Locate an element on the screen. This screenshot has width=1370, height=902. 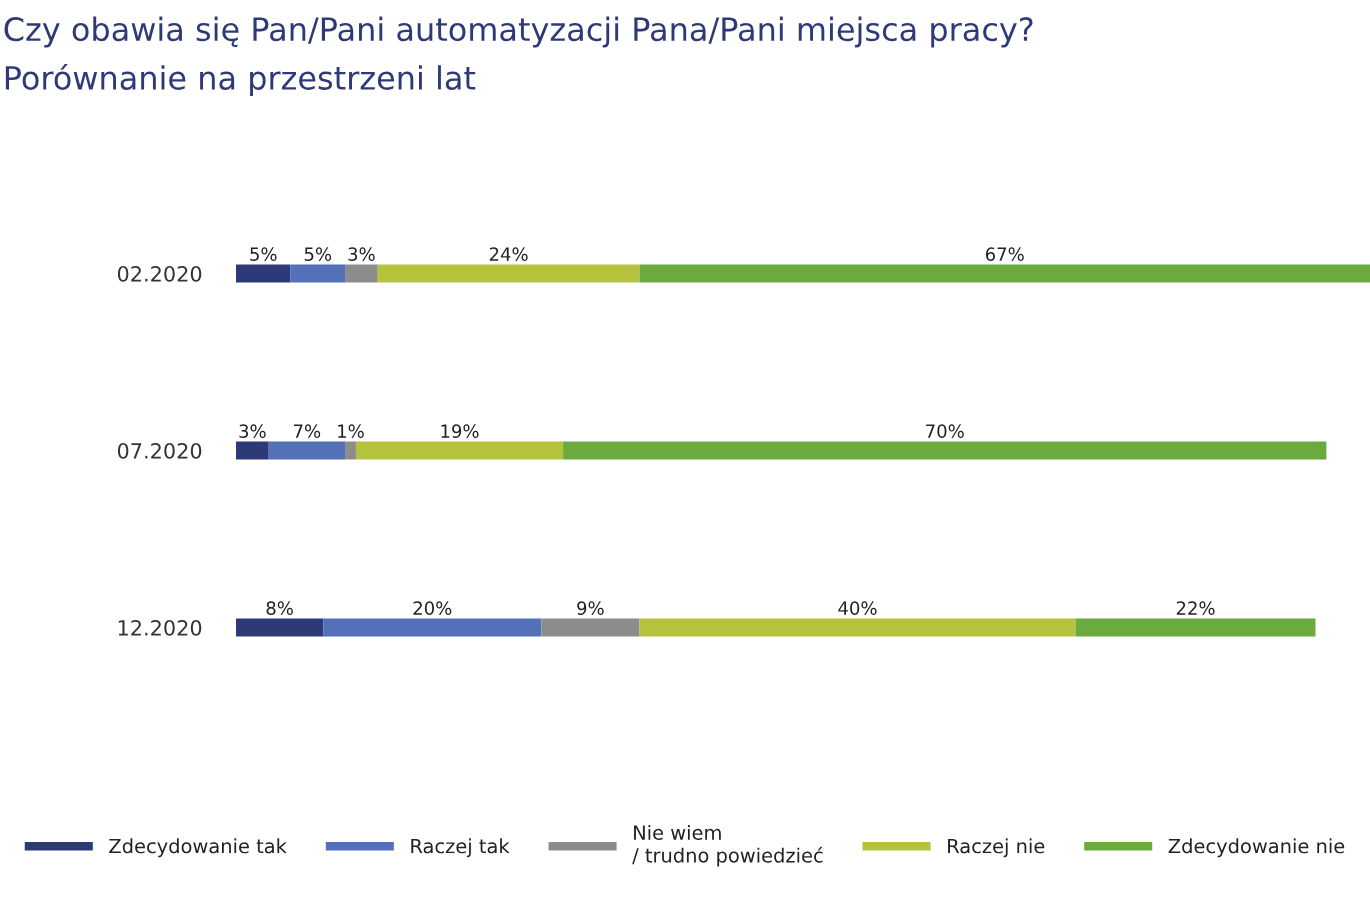
y-tick-label: 02.2020 is located at coordinates (159, 273).